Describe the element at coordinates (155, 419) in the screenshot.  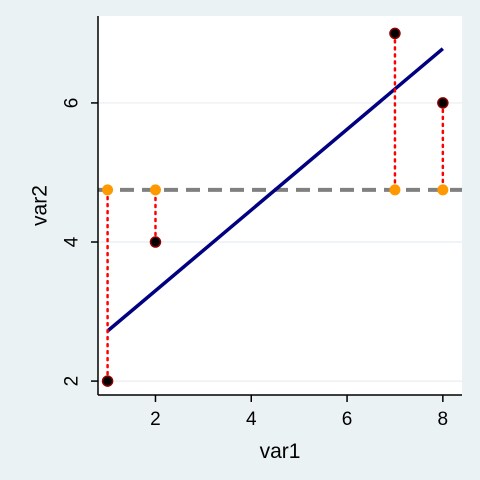
I see `x-tick-label-2: 2` at that location.